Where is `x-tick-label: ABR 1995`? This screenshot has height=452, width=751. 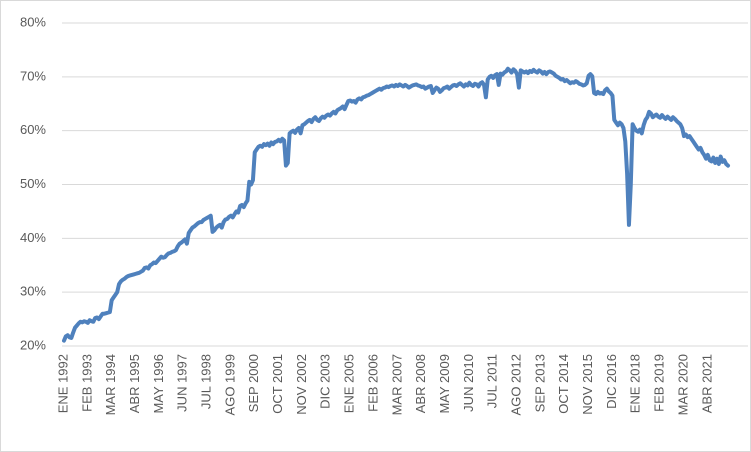 x-tick-label: ABR 1995 is located at coordinates (134, 383).